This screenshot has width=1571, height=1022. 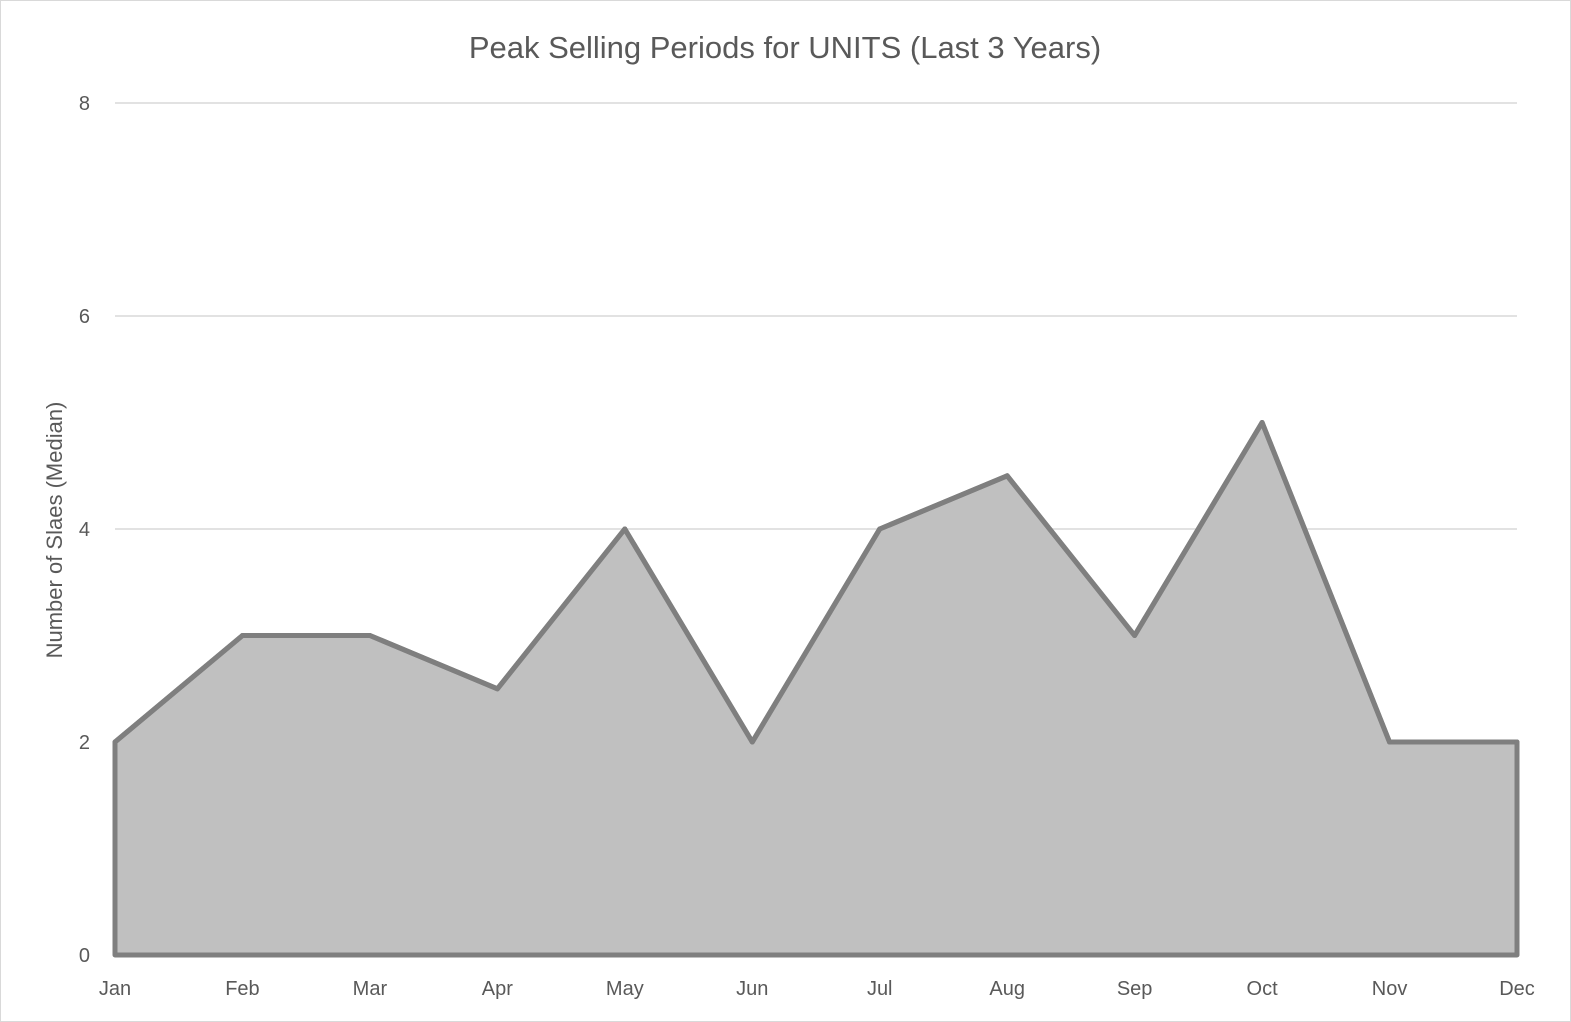 I want to click on x-tick-label: Jun, so click(x=752, y=989).